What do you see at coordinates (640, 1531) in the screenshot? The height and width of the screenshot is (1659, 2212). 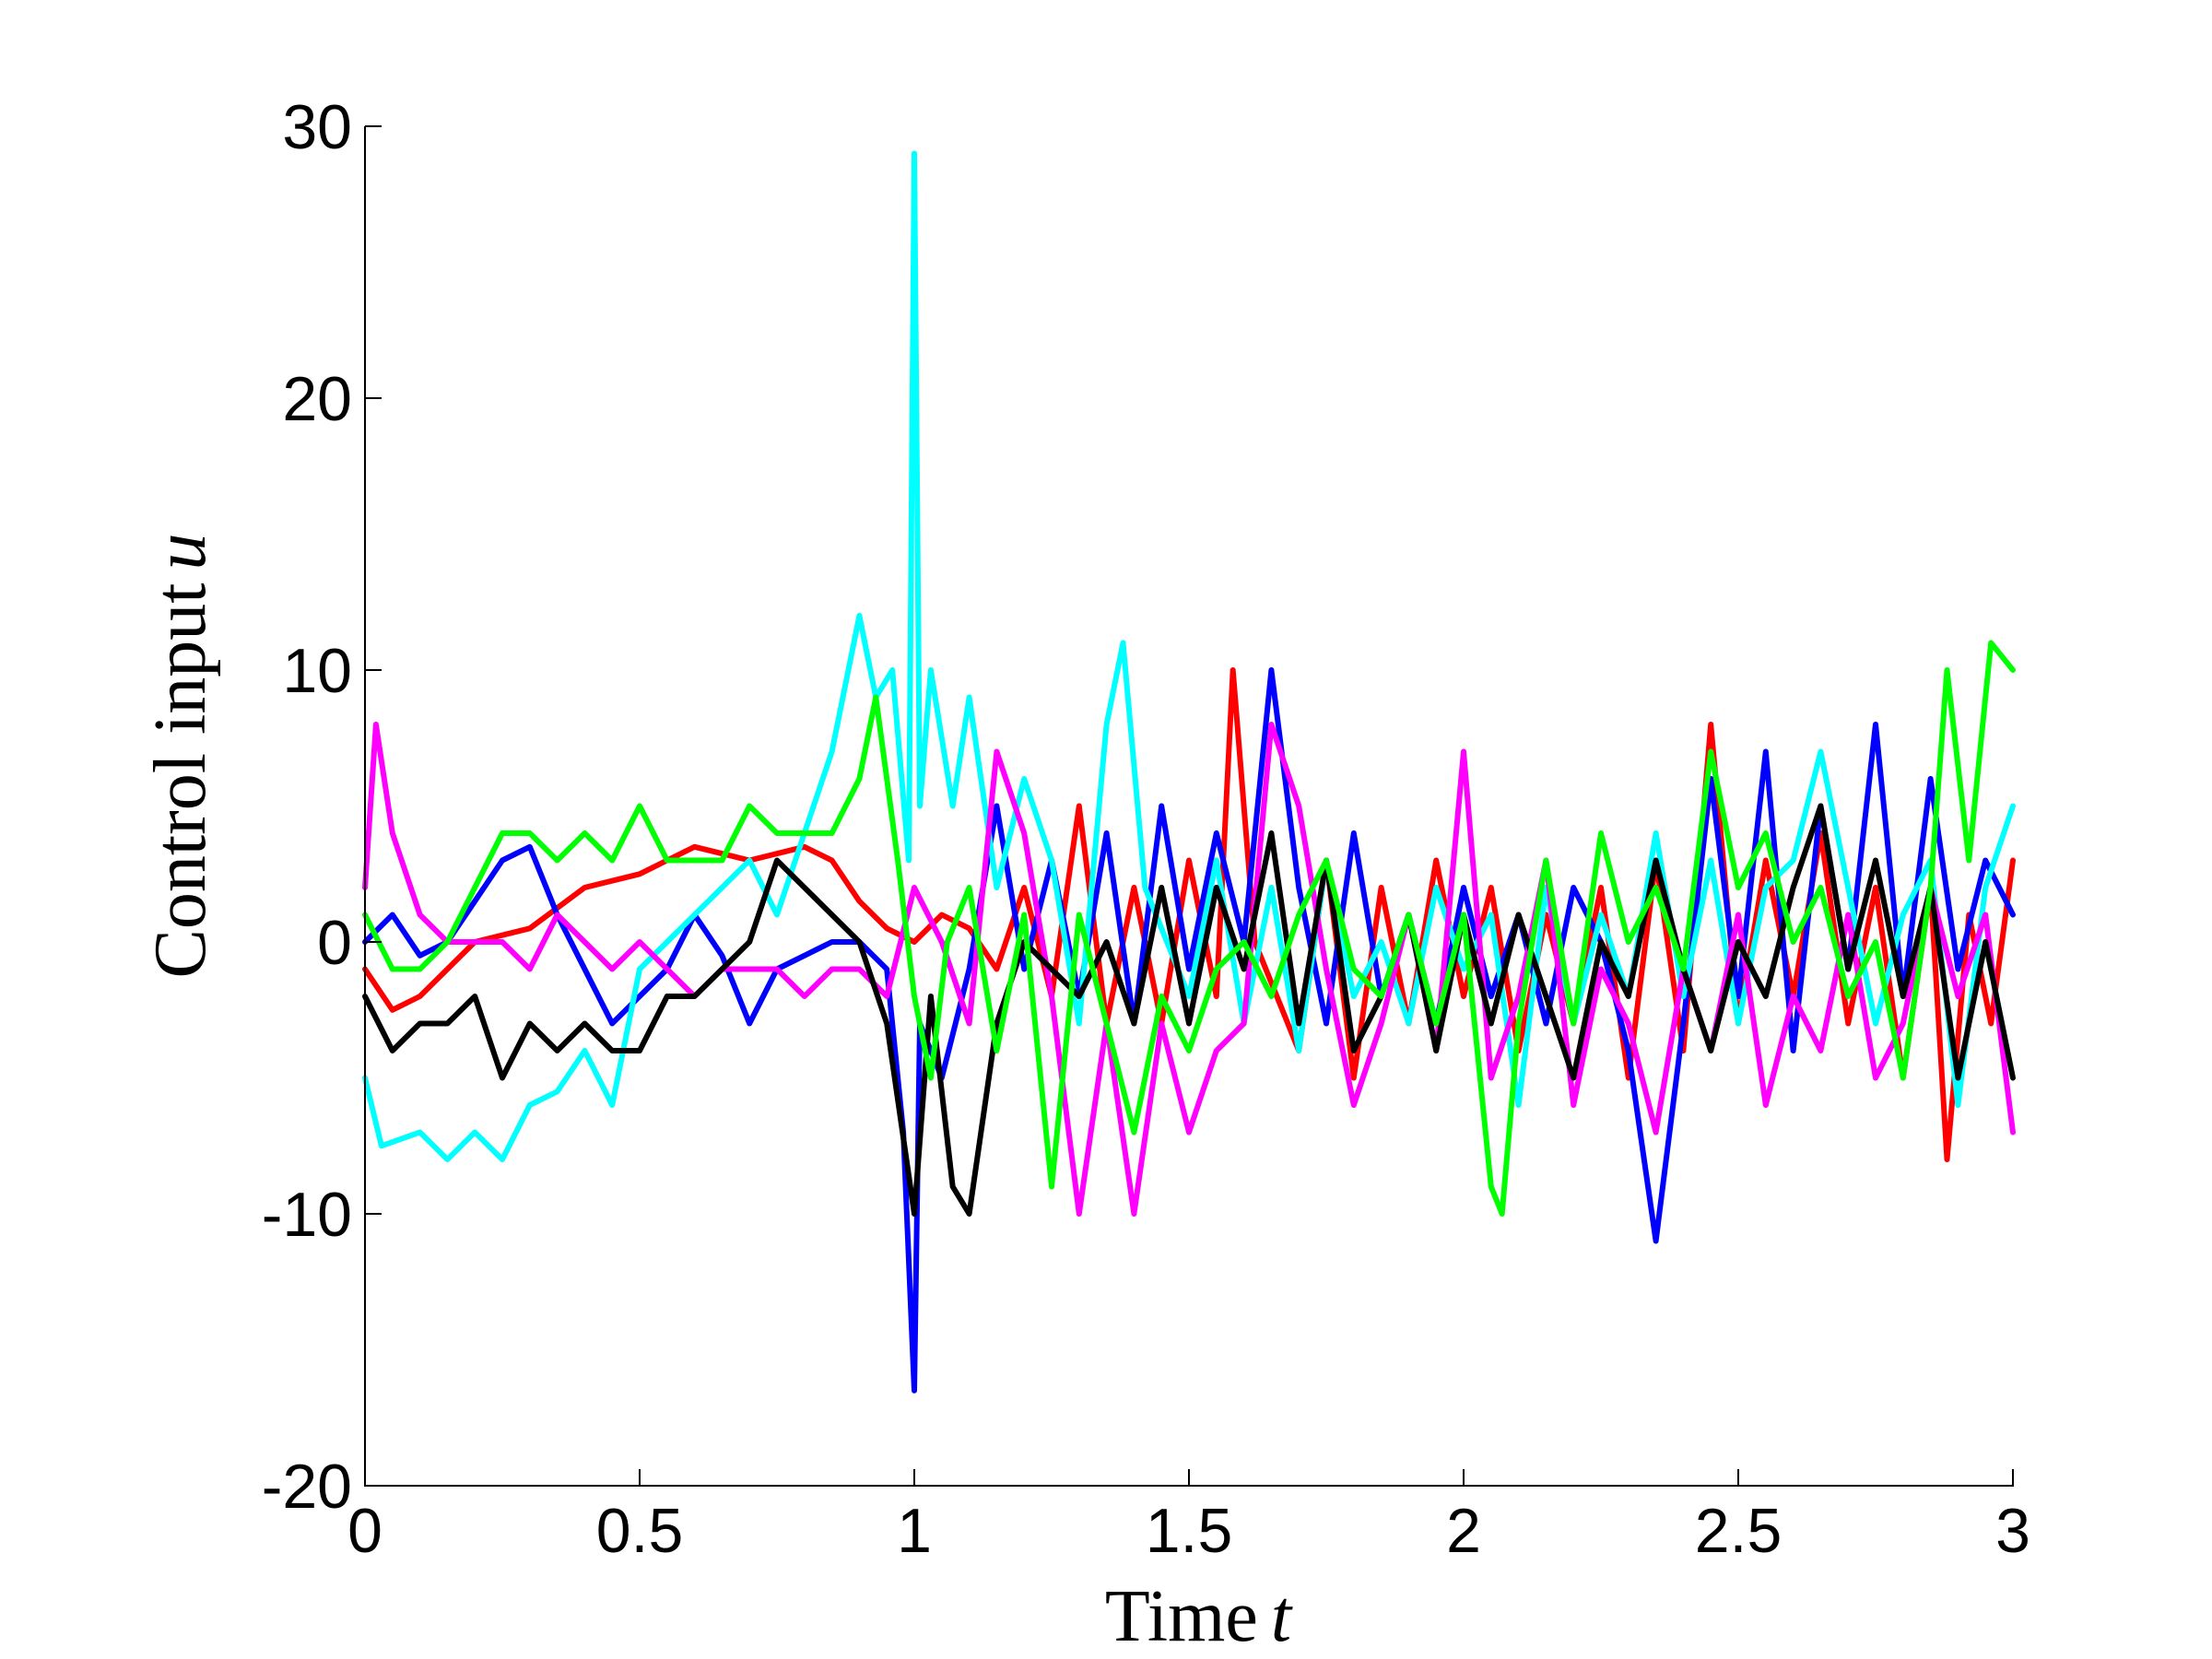 I see `x-tick-label: 0.5` at bounding box center [640, 1531].